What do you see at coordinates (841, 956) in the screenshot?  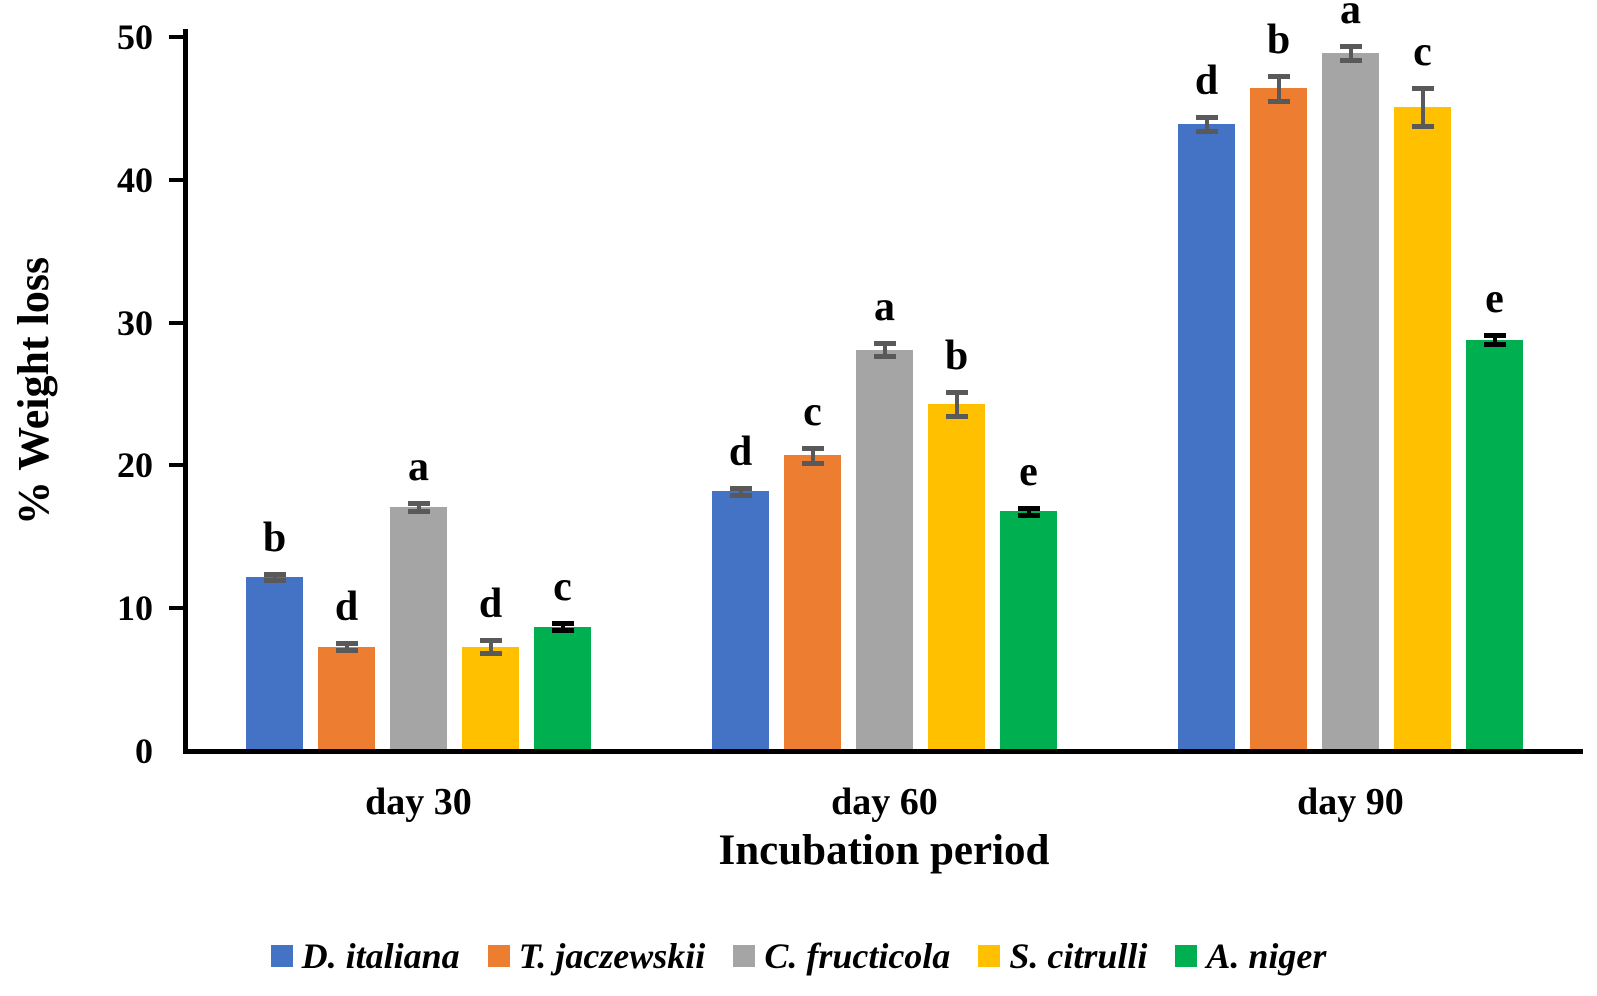 I see `legend-item: C. fructicola` at bounding box center [841, 956].